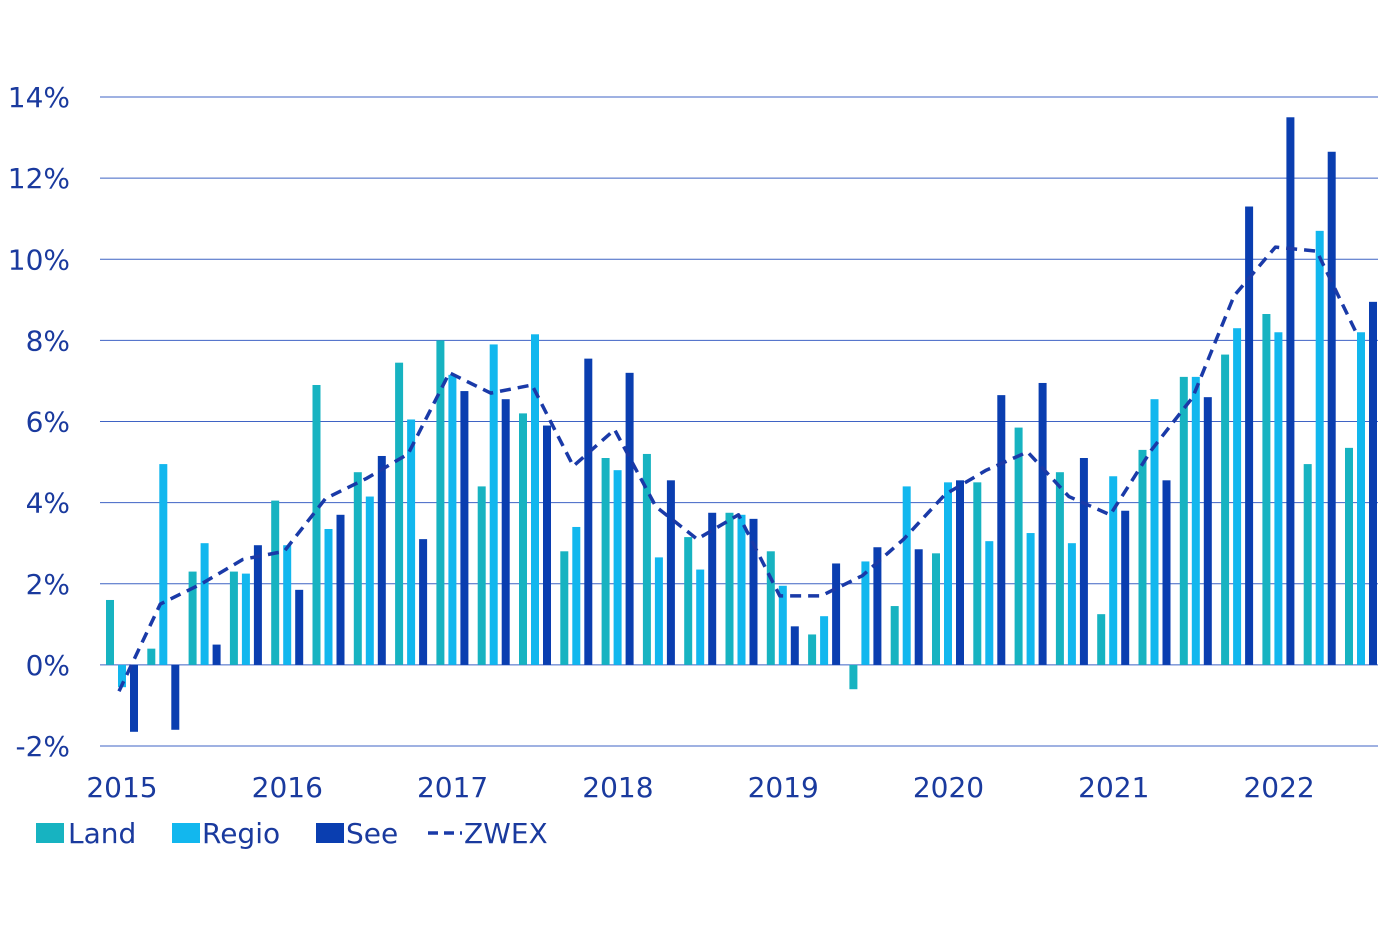 Image resolution: width=1400 pixels, height=933 pixels. What do you see at coordinates (506, 833) in the screenshot?
I see `legend-label-zwex: ZWEX` at bounding box center [506, 833].